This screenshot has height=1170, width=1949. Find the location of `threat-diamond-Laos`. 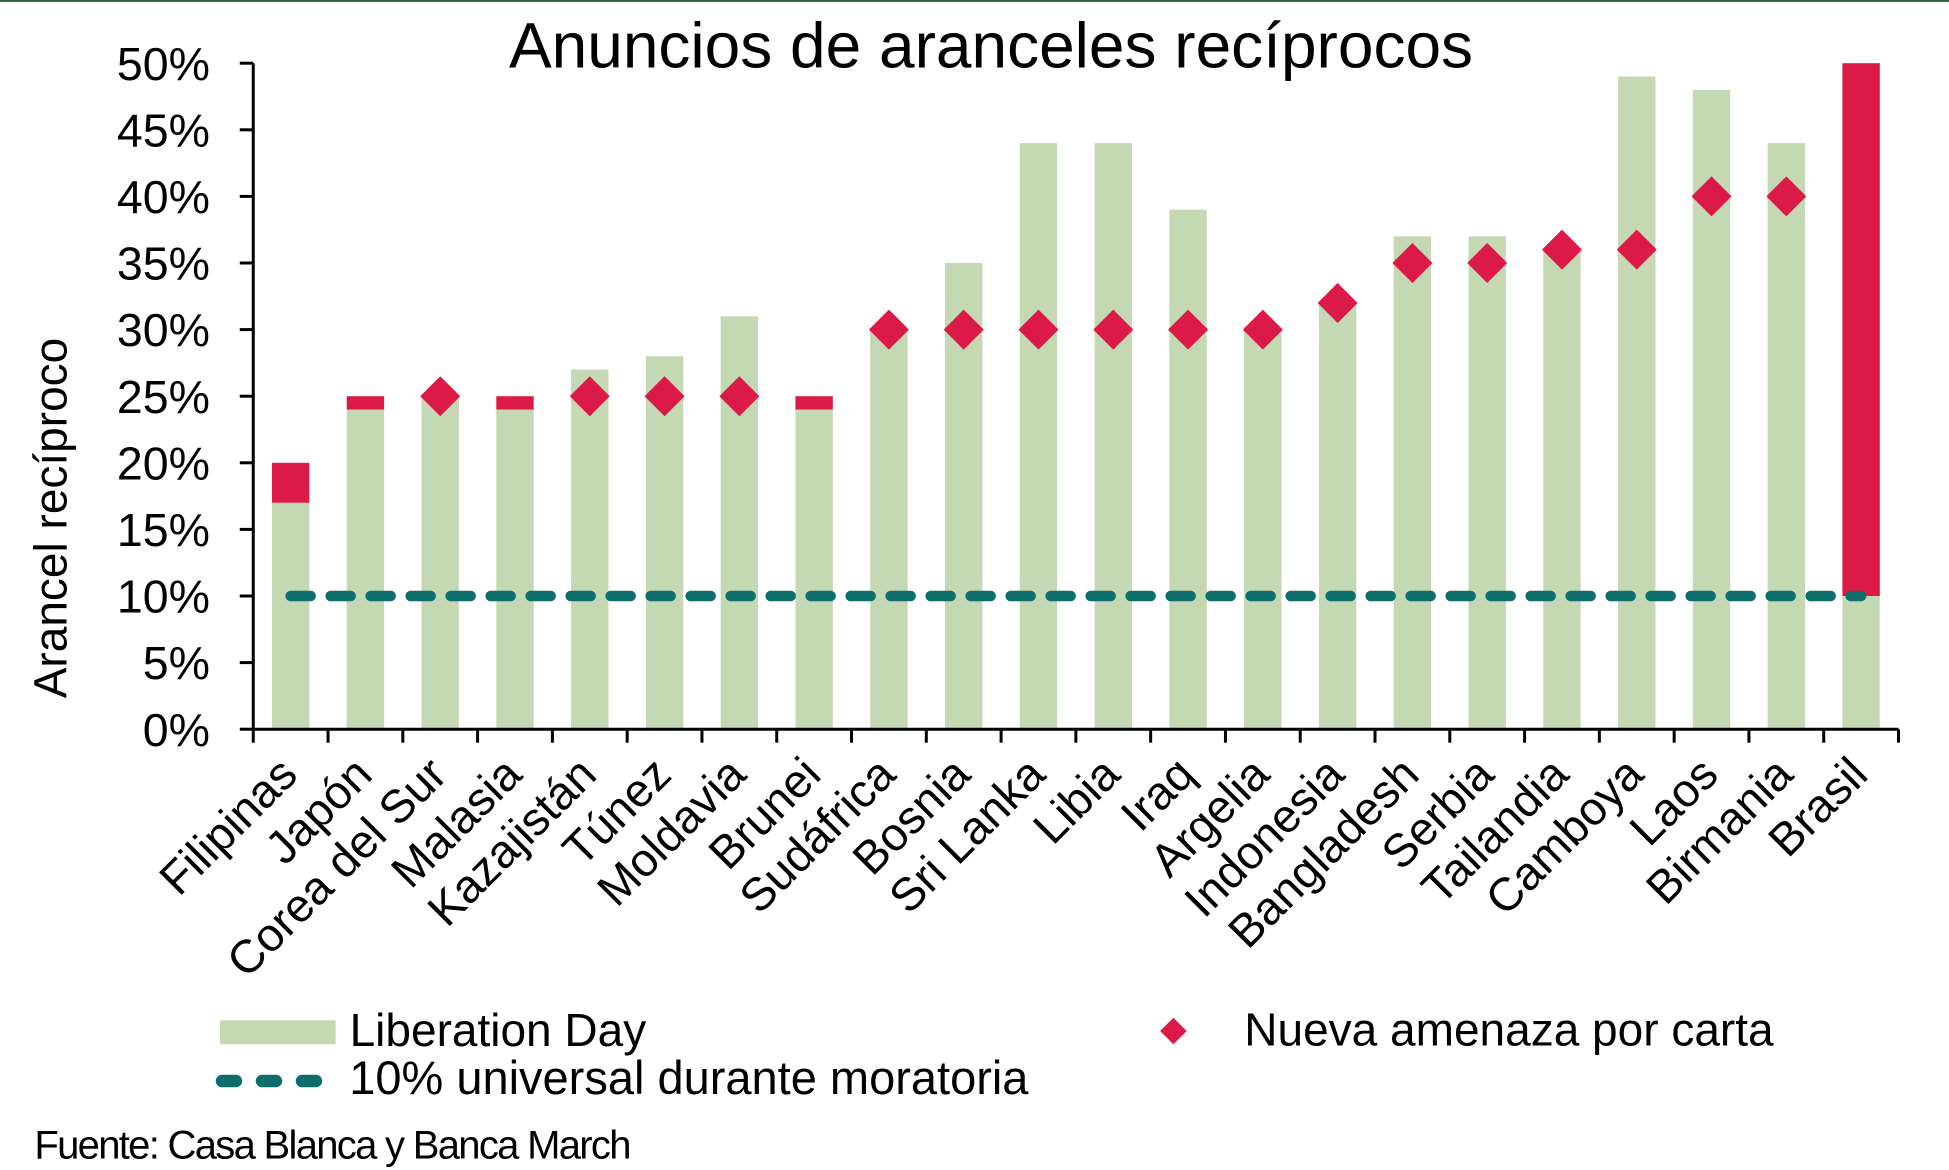

threat-diamond-Laos is located at coordinates (1711, 196).